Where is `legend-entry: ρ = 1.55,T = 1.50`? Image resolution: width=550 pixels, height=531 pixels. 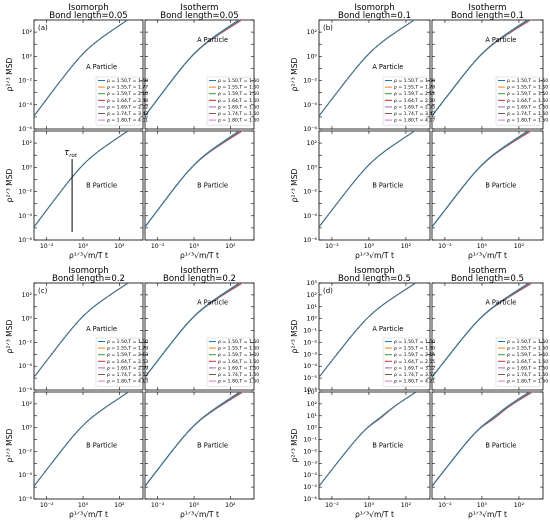
legend-entry: ρ = 1.55,T = 1.50 is located at coordinates (527, 88).